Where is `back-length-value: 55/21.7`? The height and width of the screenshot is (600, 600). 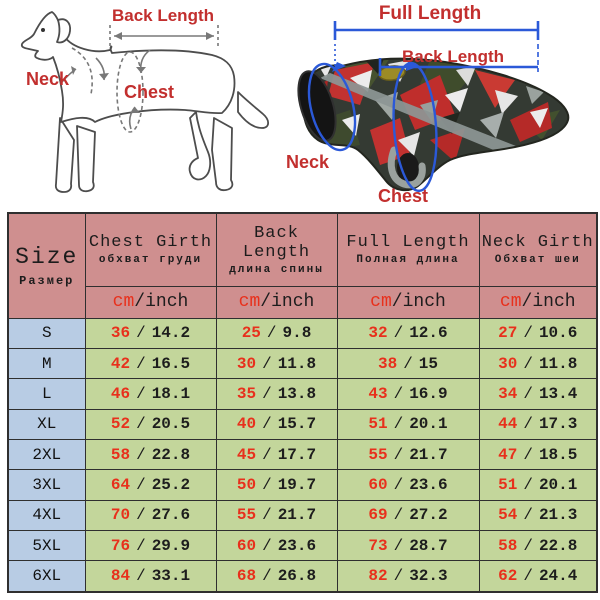
back-length-value: 55/21.7 is located at coordinates (276, 515).